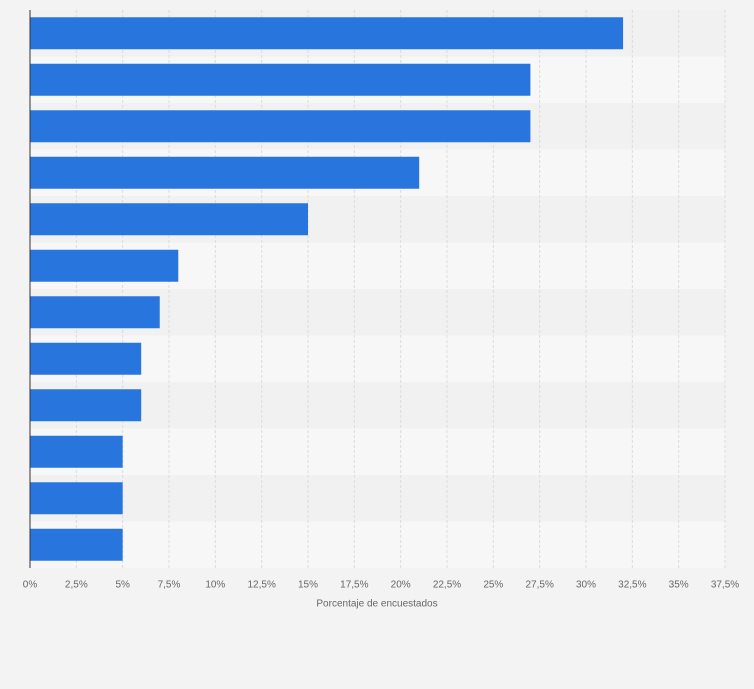  What do you see at coordinates (169, 585) in the screenshot?
I see `x-tick-label: 7,5%` at bounding box center [169, 585].